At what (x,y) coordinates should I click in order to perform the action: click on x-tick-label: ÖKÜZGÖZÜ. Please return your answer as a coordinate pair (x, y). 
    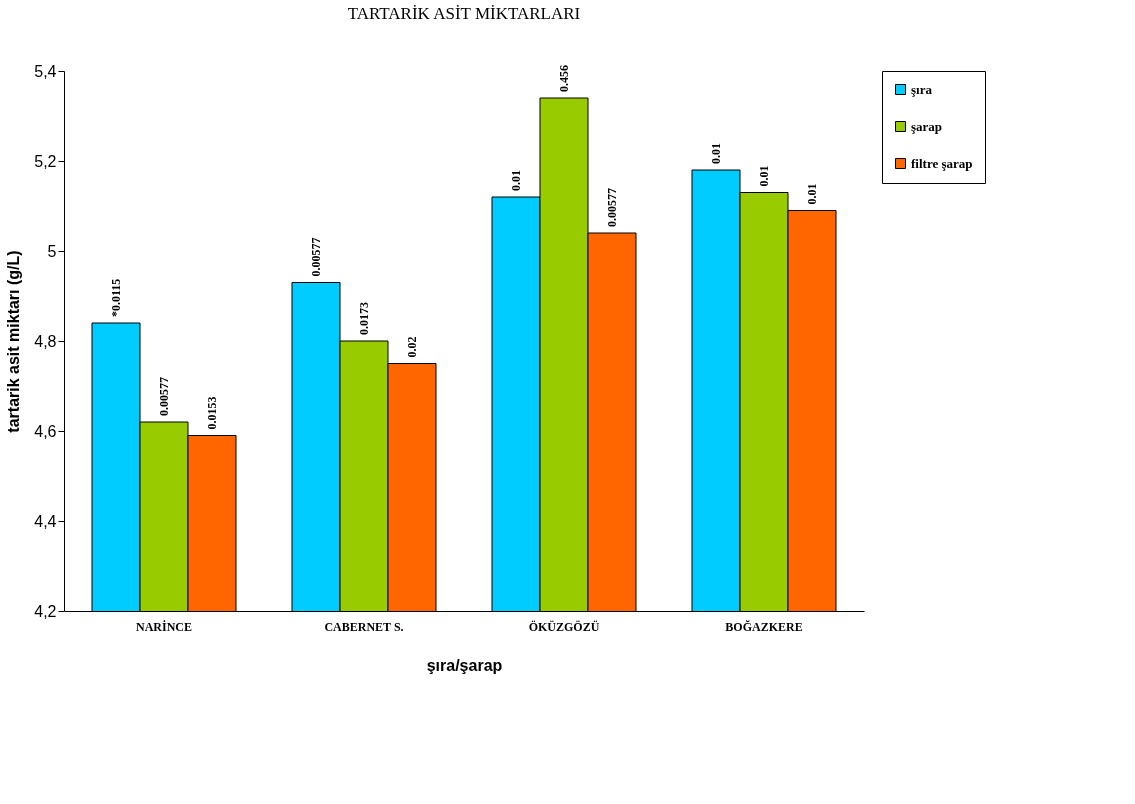
    Looking at the image, I should click on (564, 626).